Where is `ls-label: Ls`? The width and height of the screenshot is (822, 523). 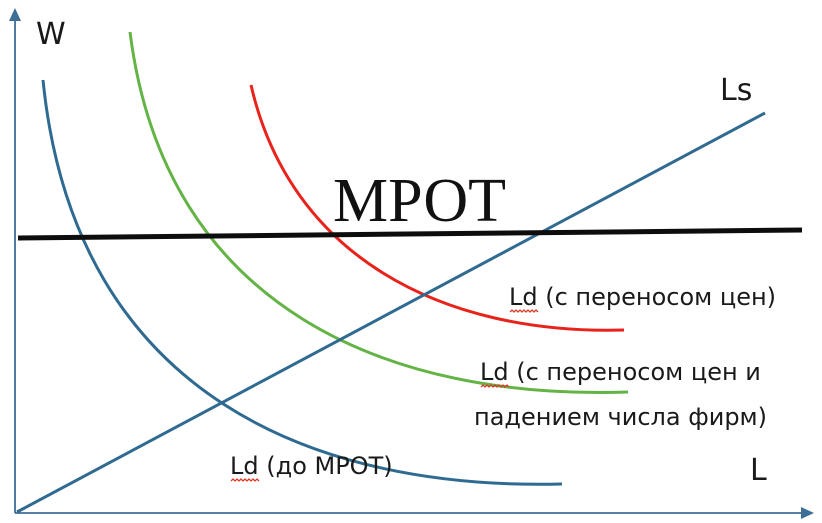
ls-label: Ls is located at coordinates (736, 90).